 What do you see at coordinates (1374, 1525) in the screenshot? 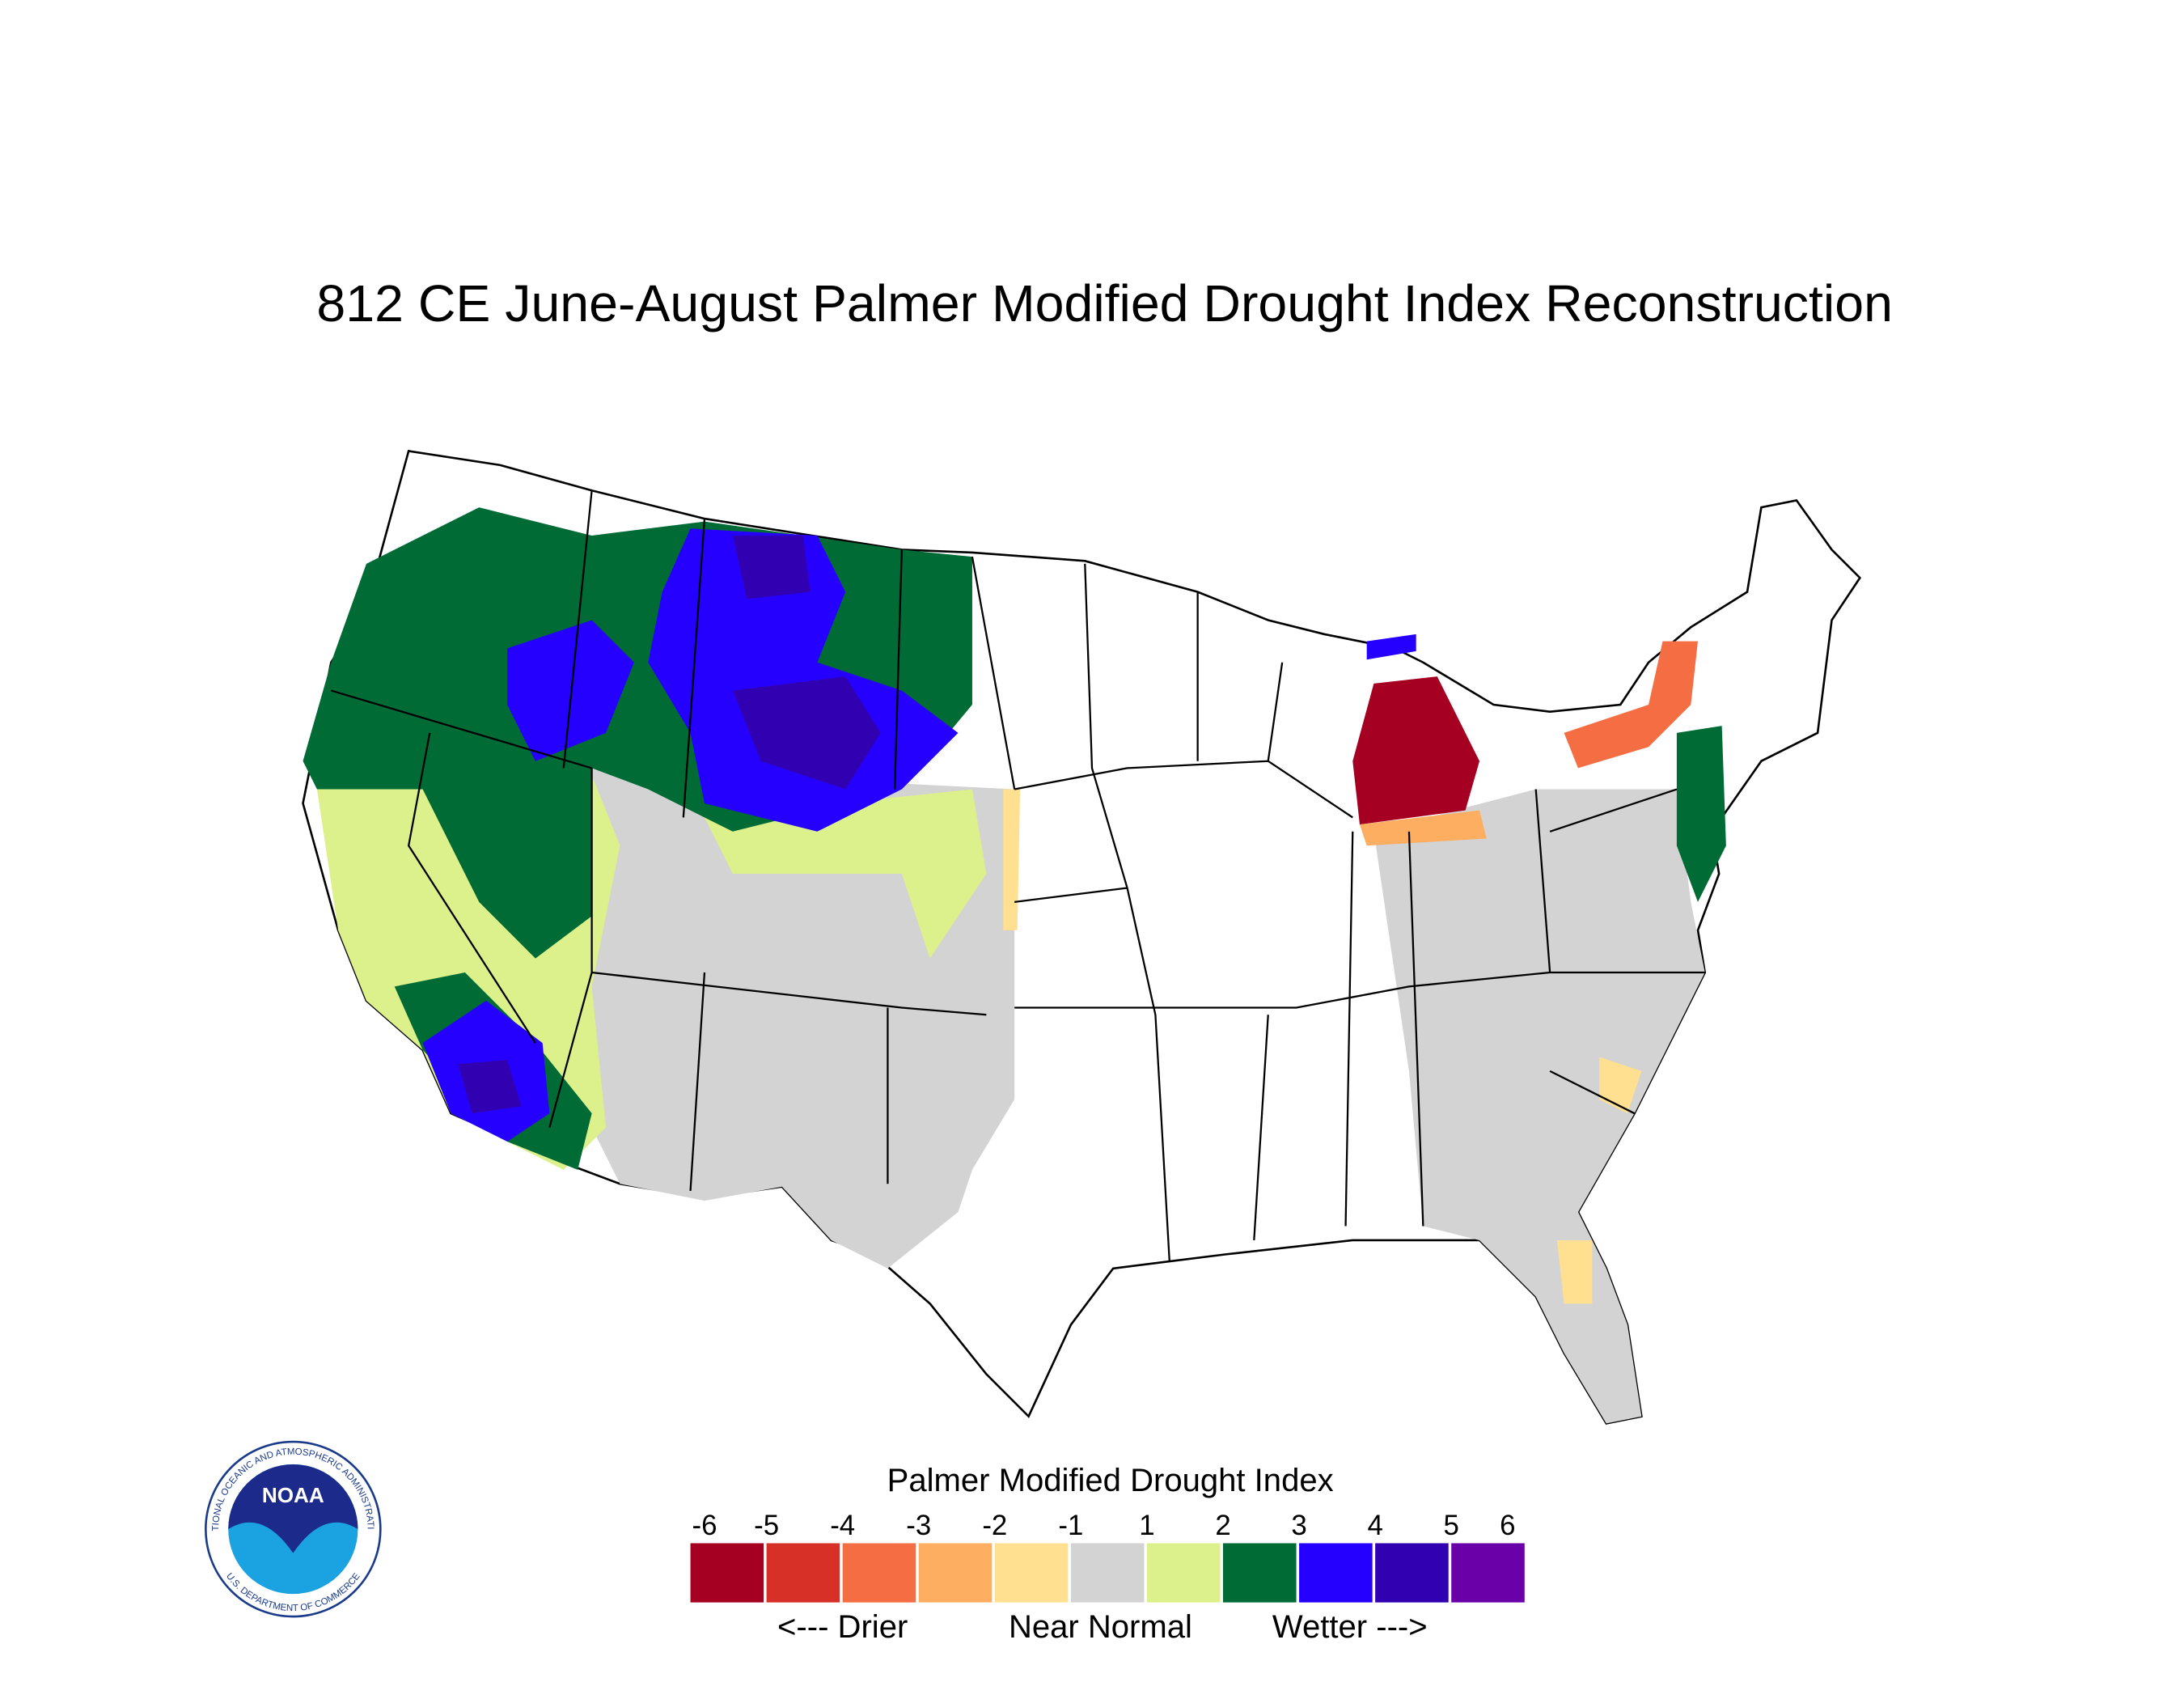
I see `legend-tick-label: 4` at bounding box center [1374, 1525].